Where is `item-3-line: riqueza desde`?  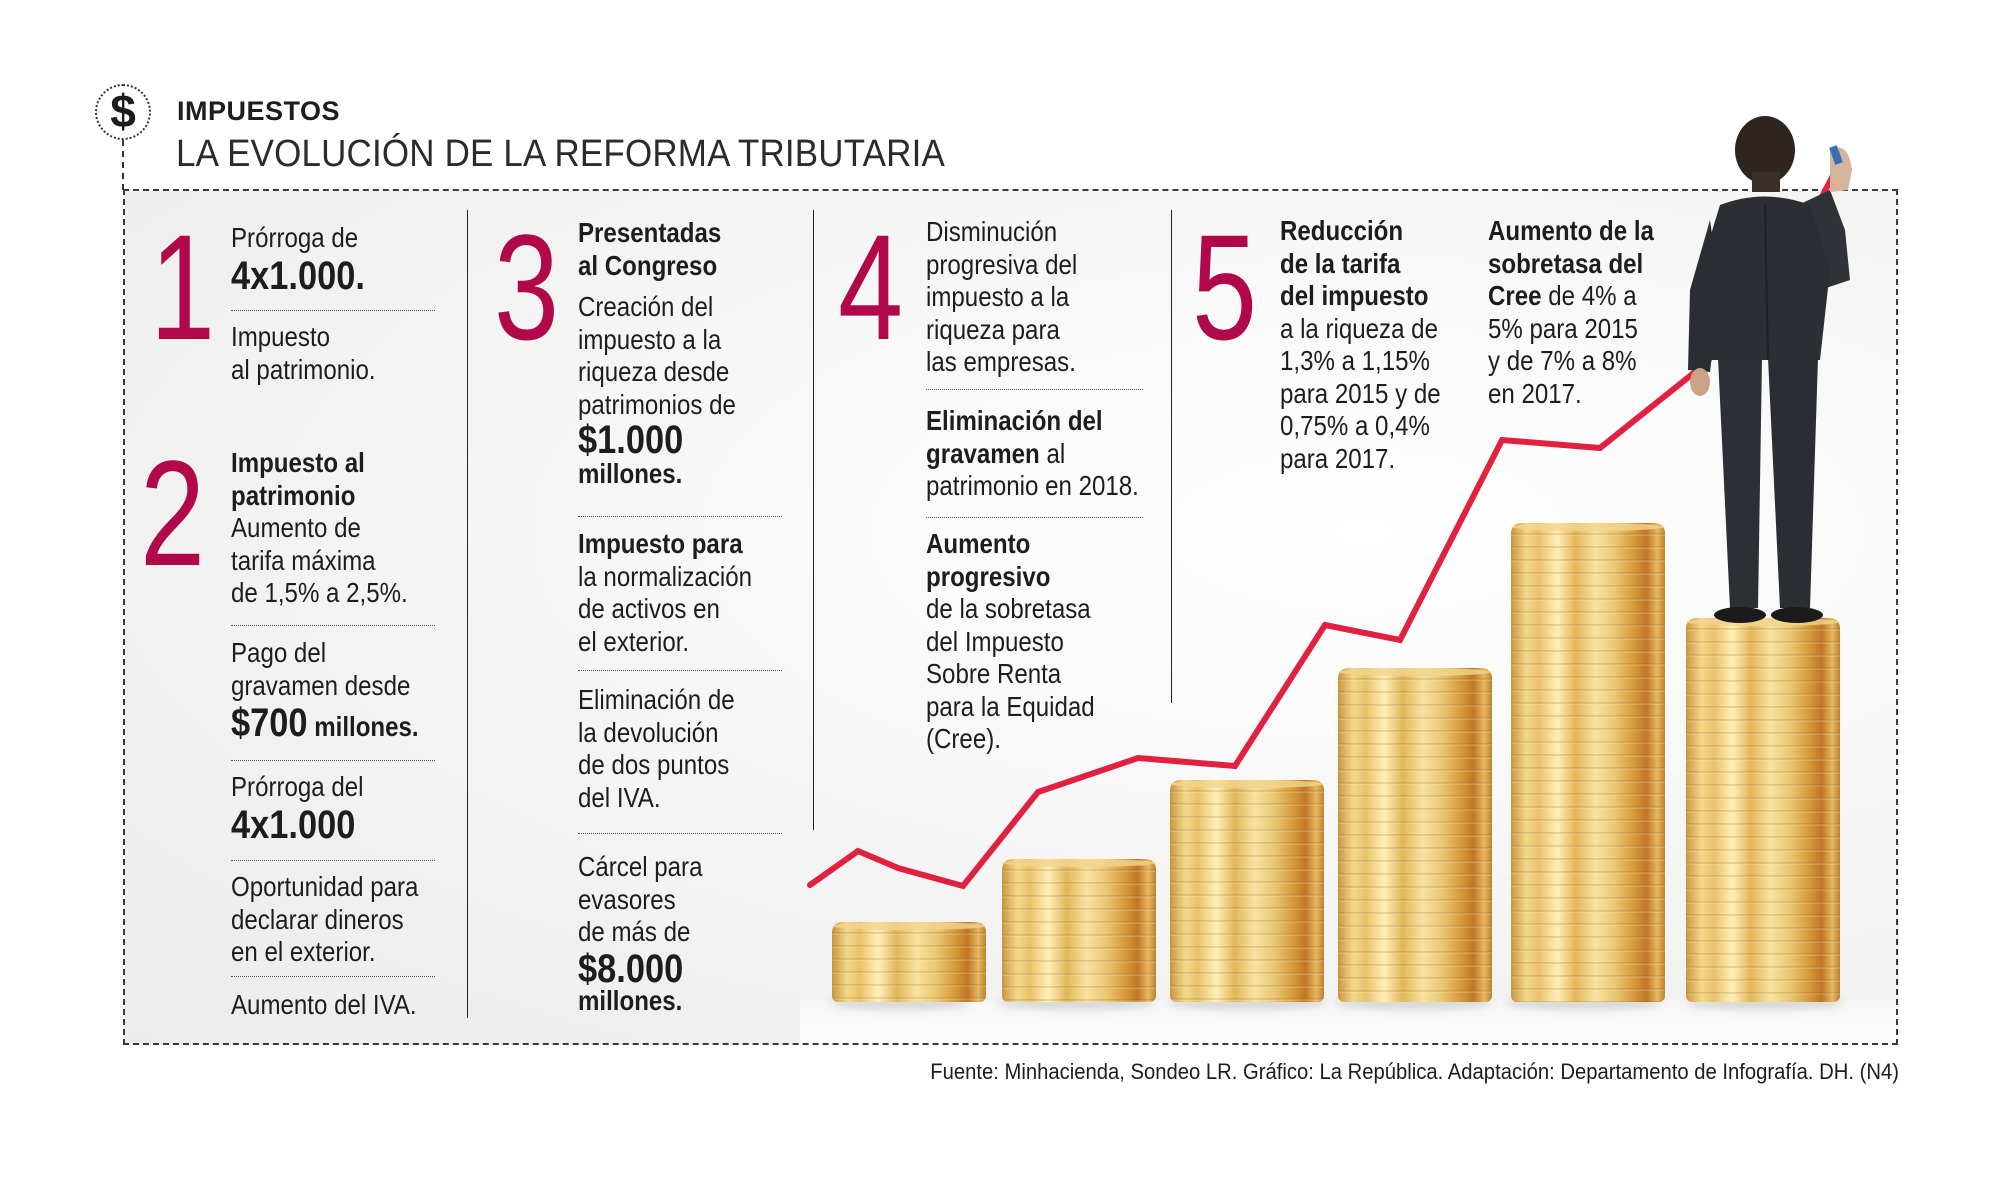
item-3-line: riqueza desde is located at coordinates (654, 371).